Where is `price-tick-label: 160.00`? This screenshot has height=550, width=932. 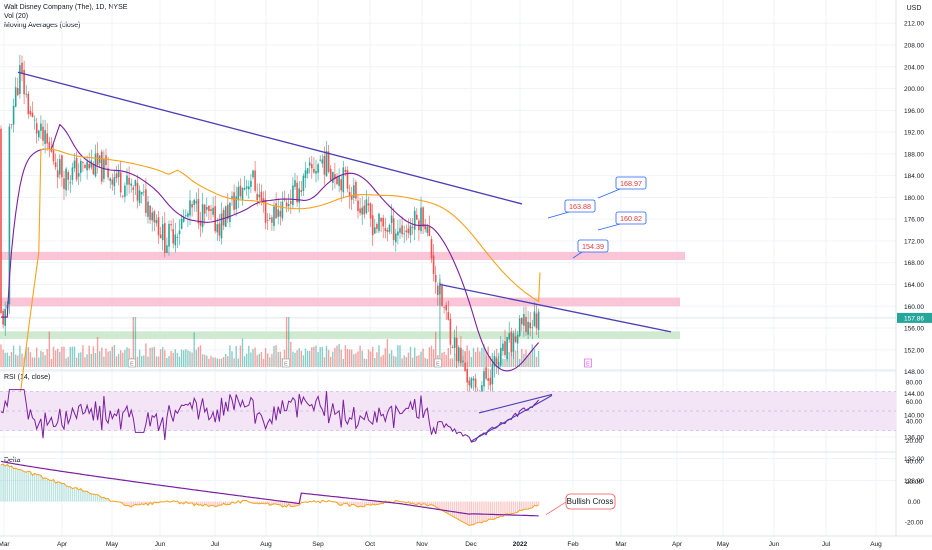 price-tick-label: 160.00 is located at coordinates (914, 307).